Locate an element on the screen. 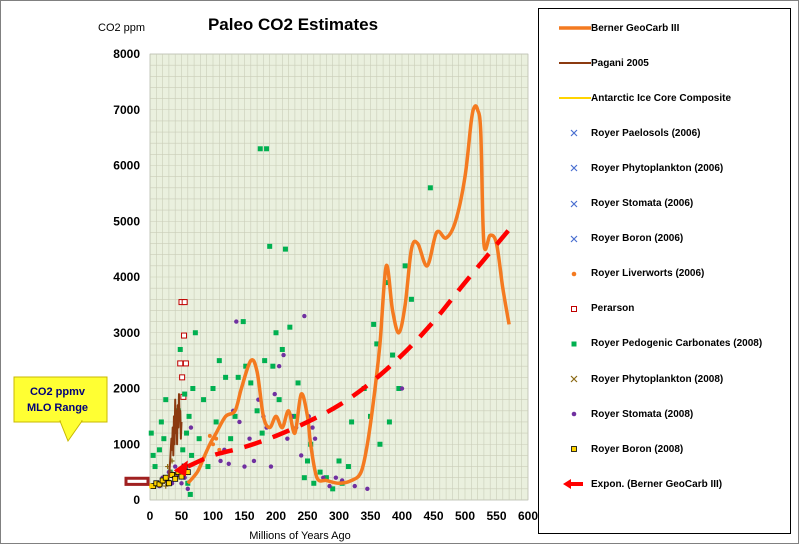  callout-text: CO2 ppmv MLO Range is located at coordinates (57, 400).